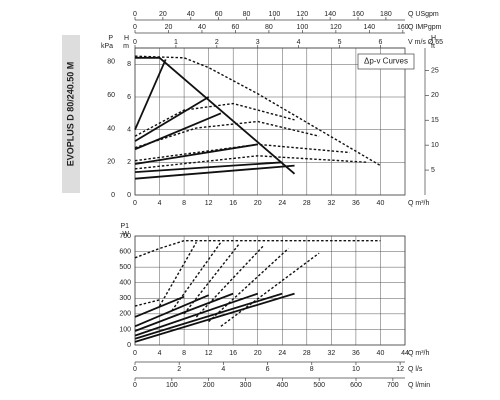  Describe the element at coordinates (419, 385) in the screenshot. I see `extra-axis-label: Q l/min` at that location.